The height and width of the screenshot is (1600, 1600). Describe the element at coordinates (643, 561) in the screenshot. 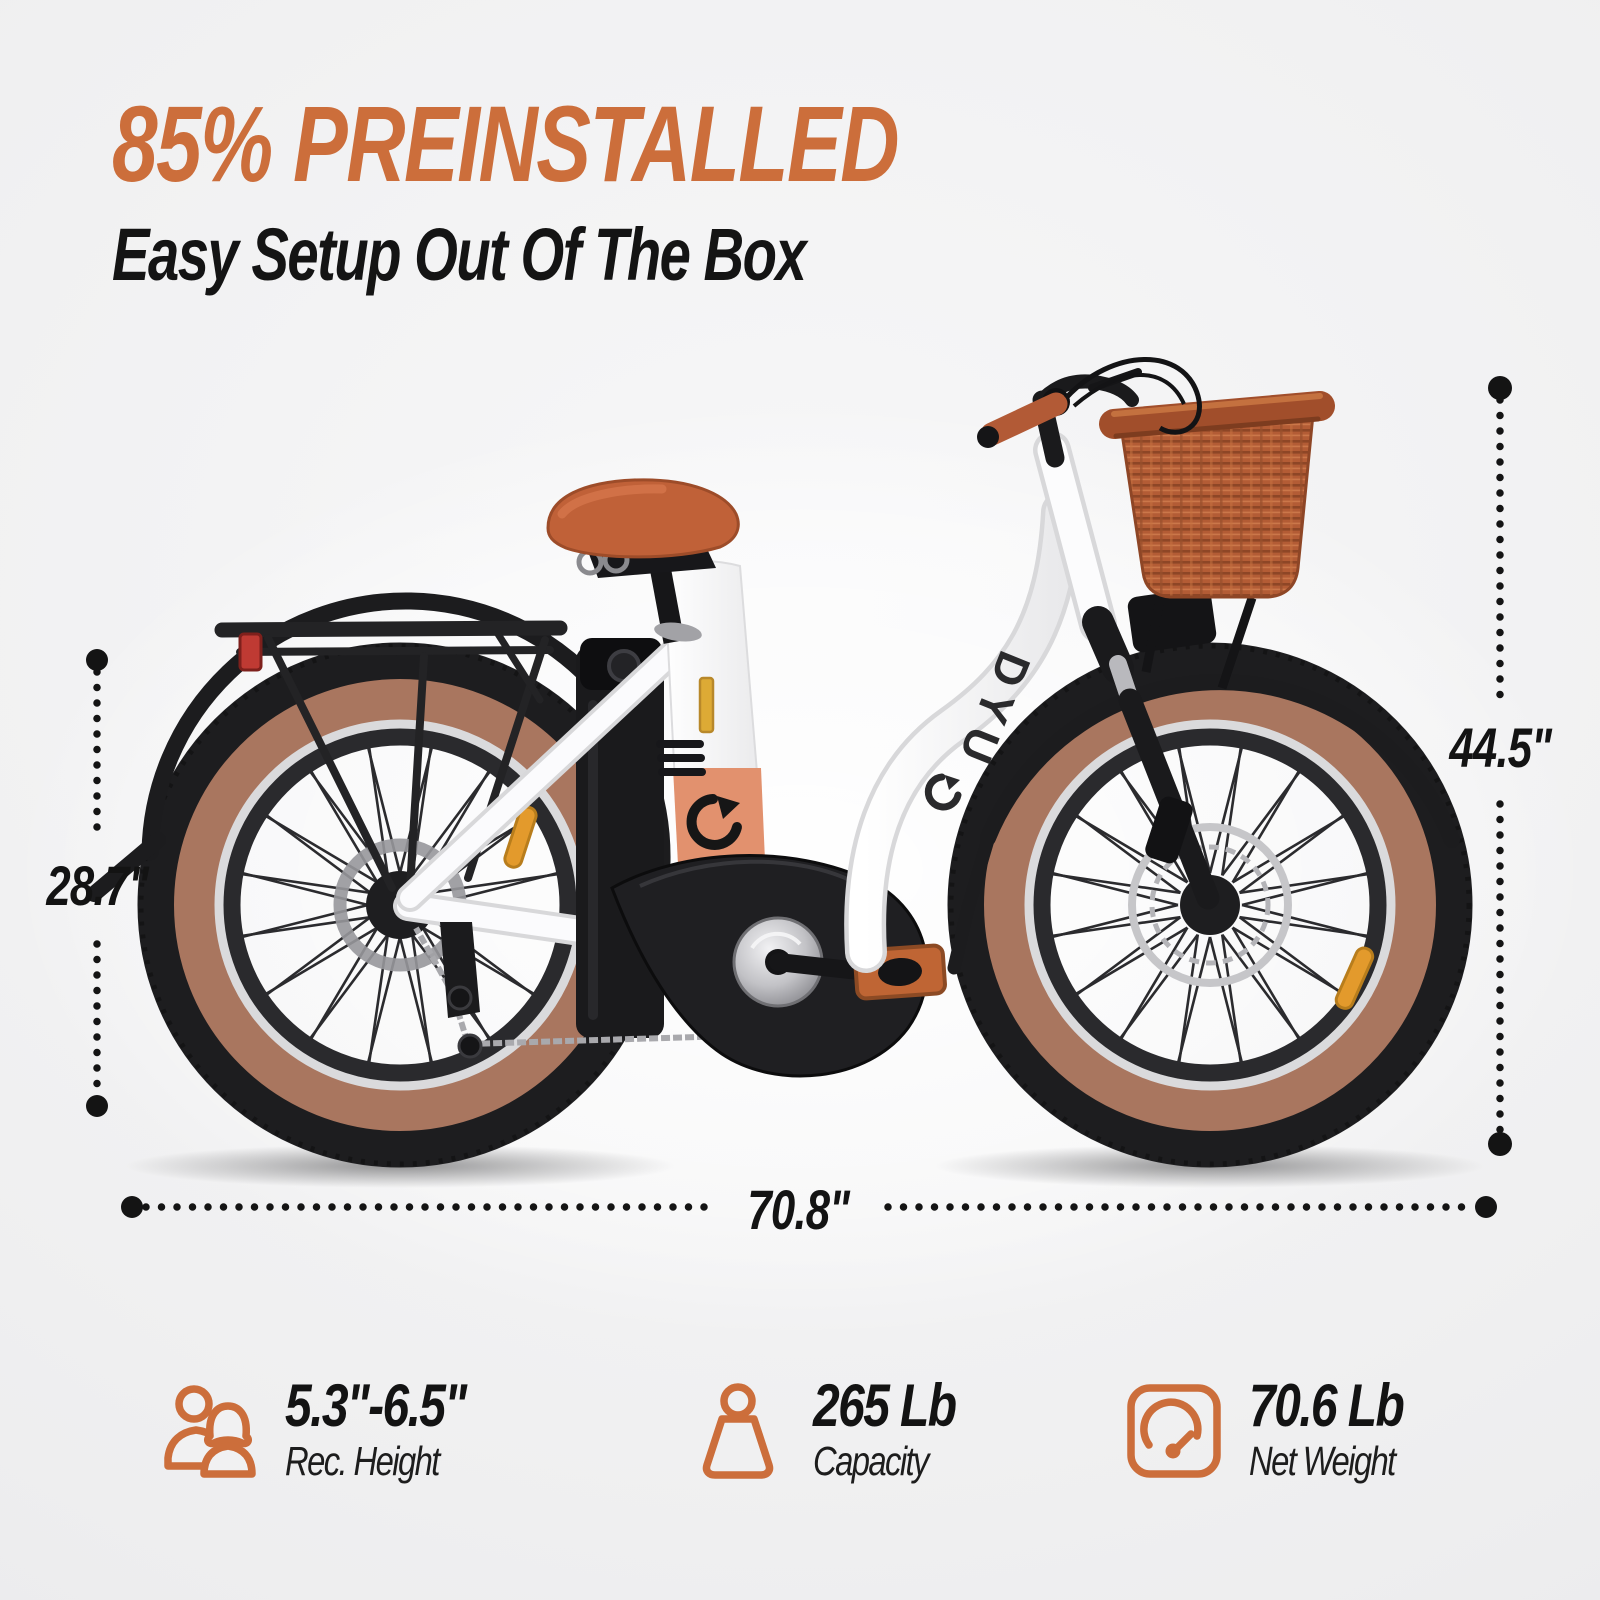

I see `saddle-assembly` at that location.